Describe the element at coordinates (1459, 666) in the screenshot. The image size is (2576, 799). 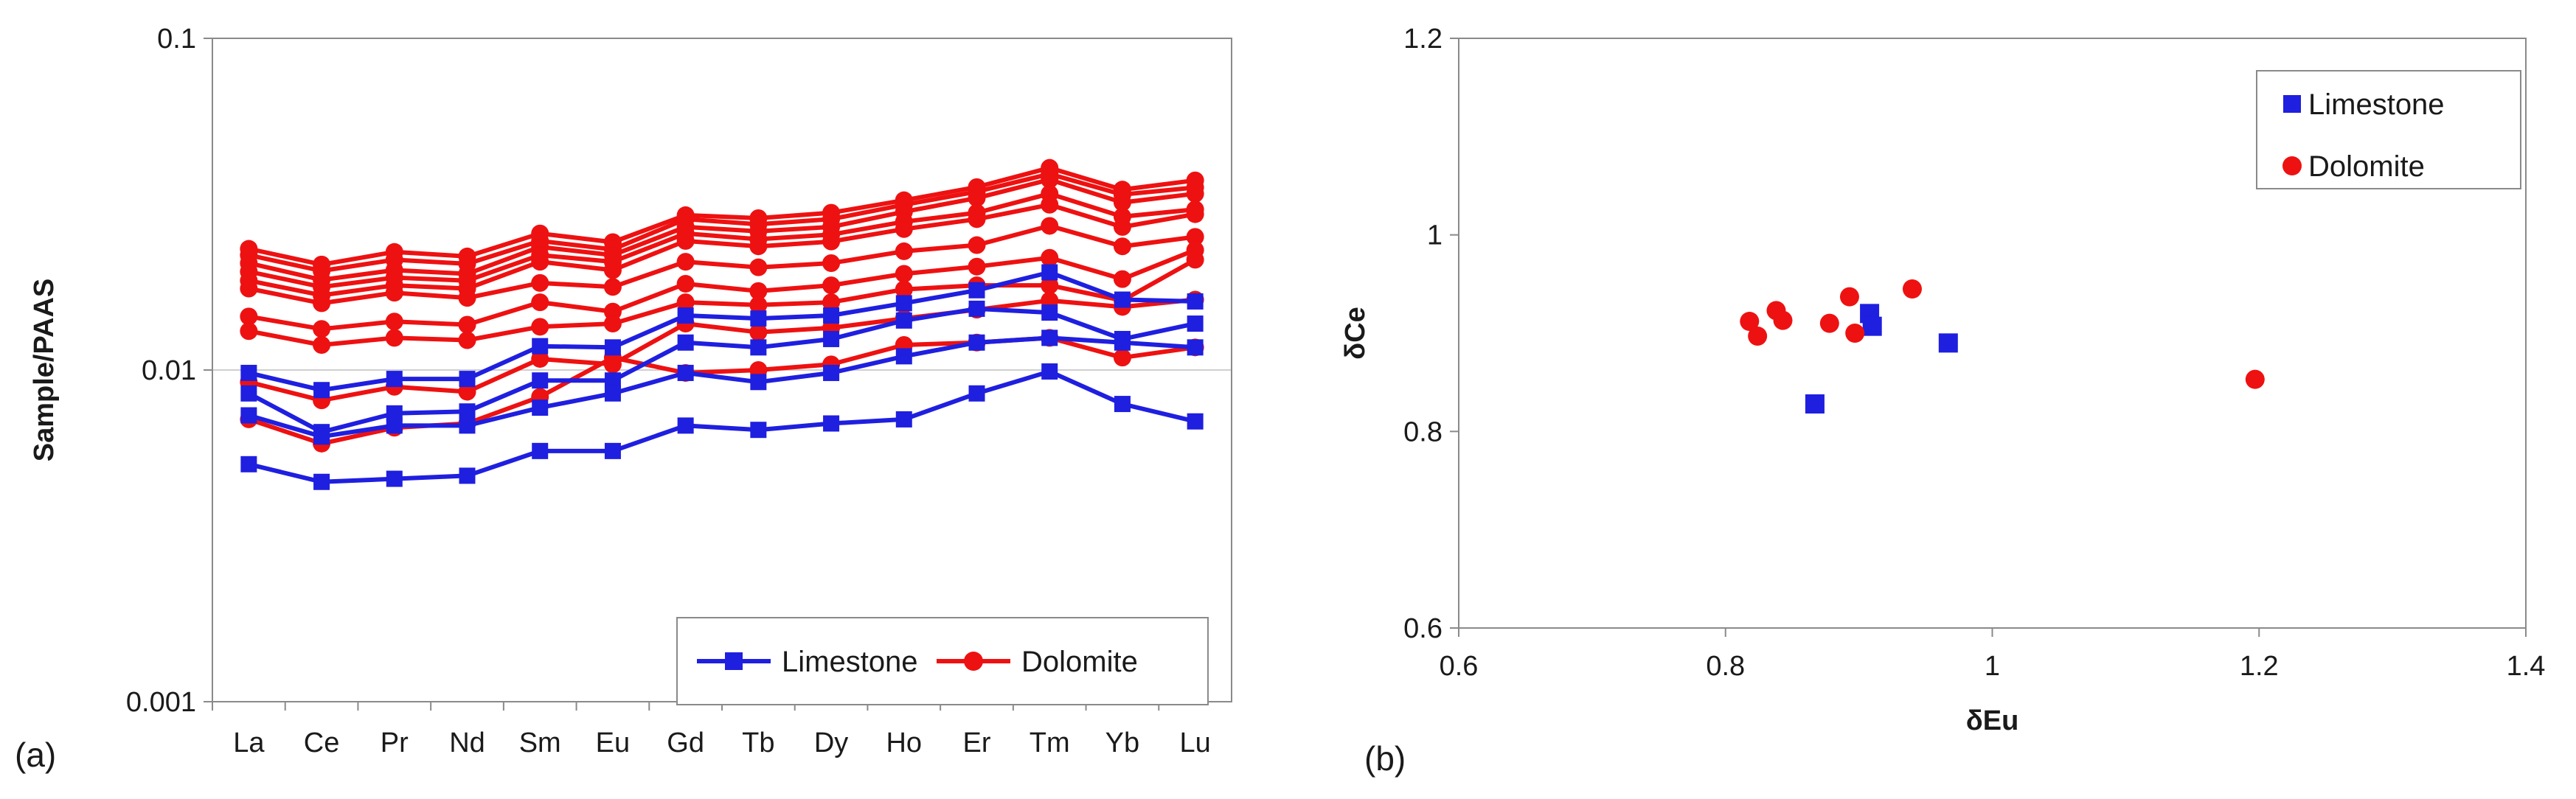
I see `x-tick-label: 0.6` at that location.